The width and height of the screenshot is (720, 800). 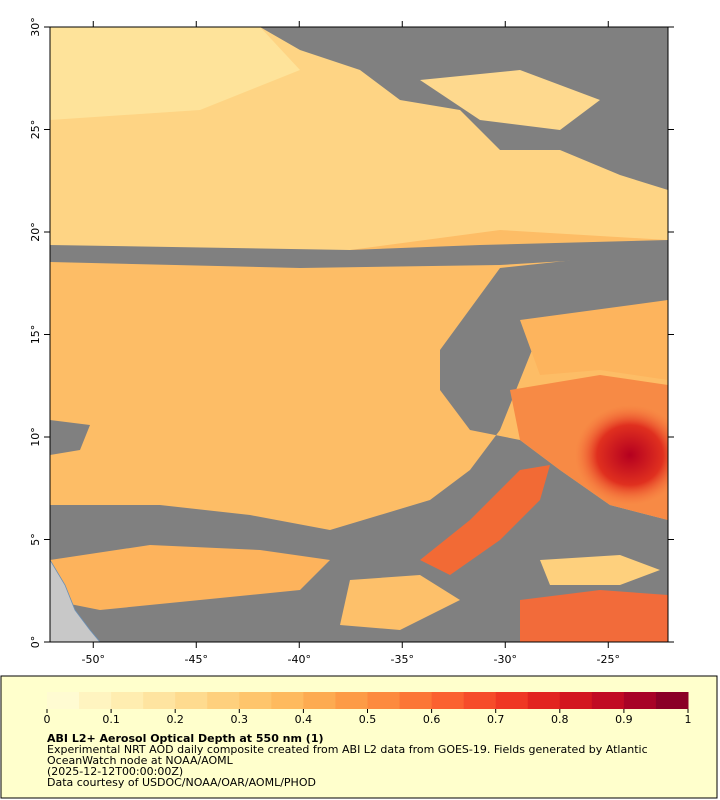 What do you see at coordinates (196, 659) in the screenshot?
I see `x-tick-label: -45°` at bounding box center [196, 659].